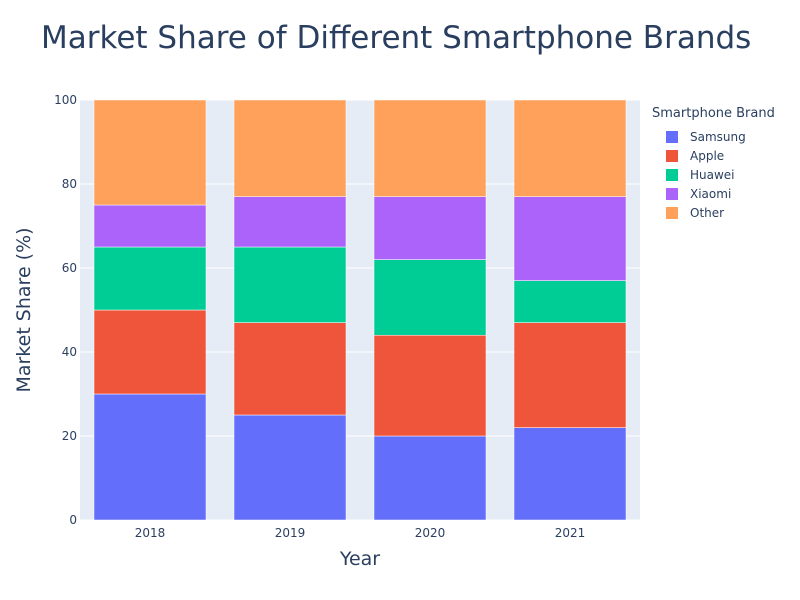 The width and height of the screenshot is (800, 600). Describe the element at coordinates (430, 478) in the screenshot. I see `bar-samsung-2020` at that location.